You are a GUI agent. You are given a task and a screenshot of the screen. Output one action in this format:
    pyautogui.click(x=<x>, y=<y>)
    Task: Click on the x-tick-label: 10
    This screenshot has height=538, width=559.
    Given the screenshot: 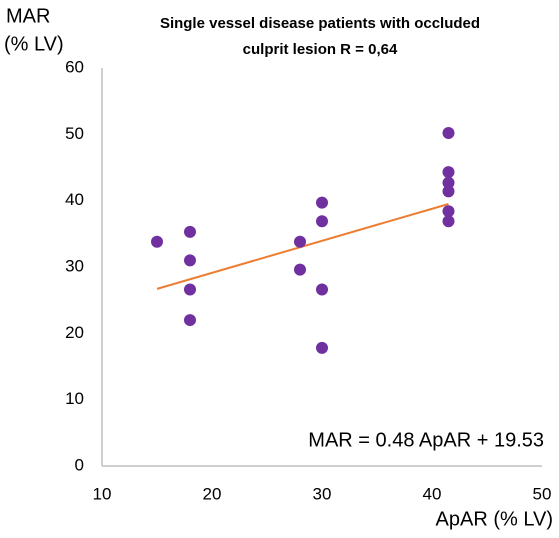 What is the action you would take?
    pyautogui.click(x=102, y=493)
    